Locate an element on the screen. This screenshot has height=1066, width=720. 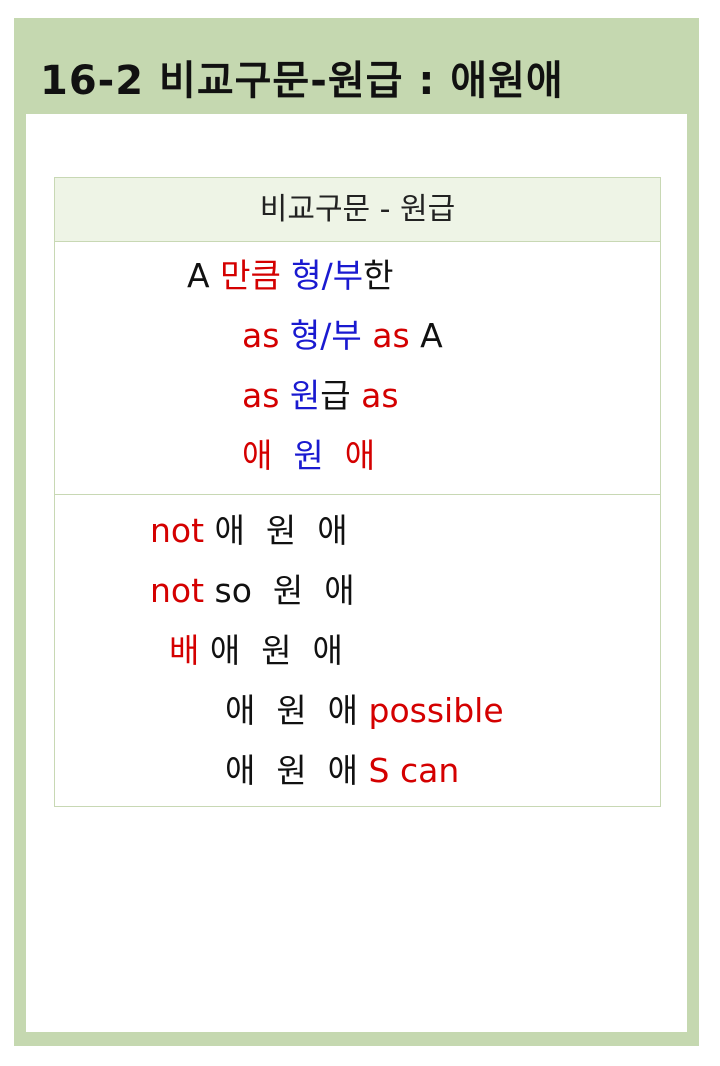
table-row: as 형/부 as A is located at coordinates (342, 336).